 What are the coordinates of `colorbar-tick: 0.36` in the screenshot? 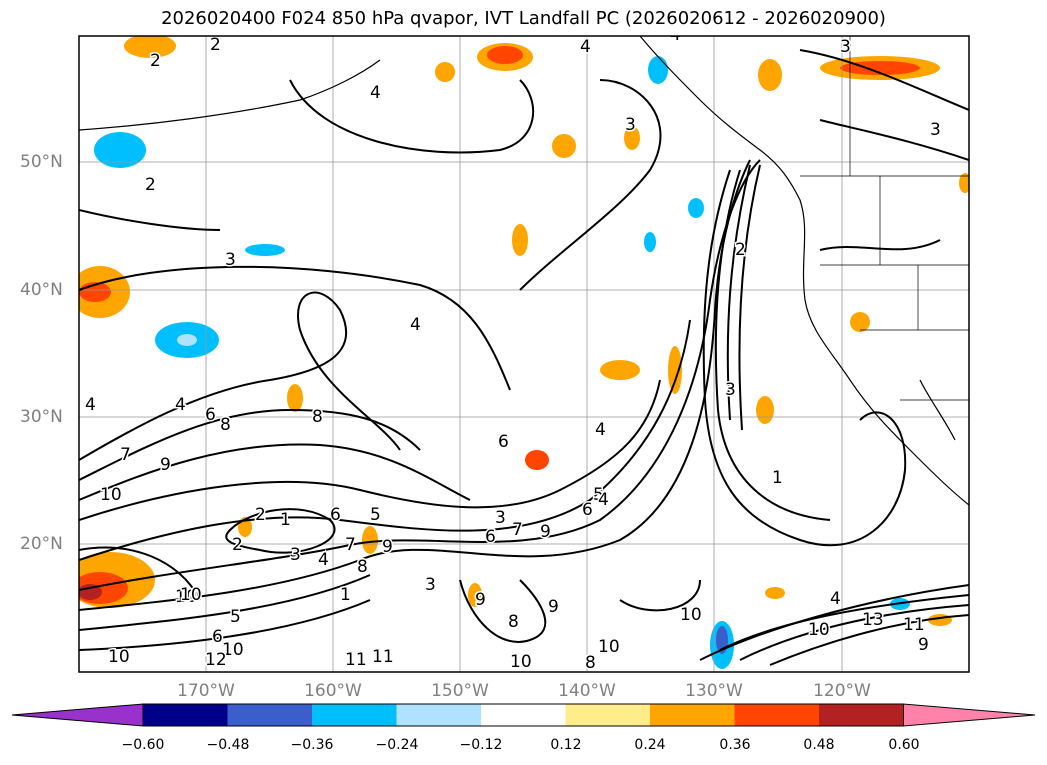 It's located at (735, 745).